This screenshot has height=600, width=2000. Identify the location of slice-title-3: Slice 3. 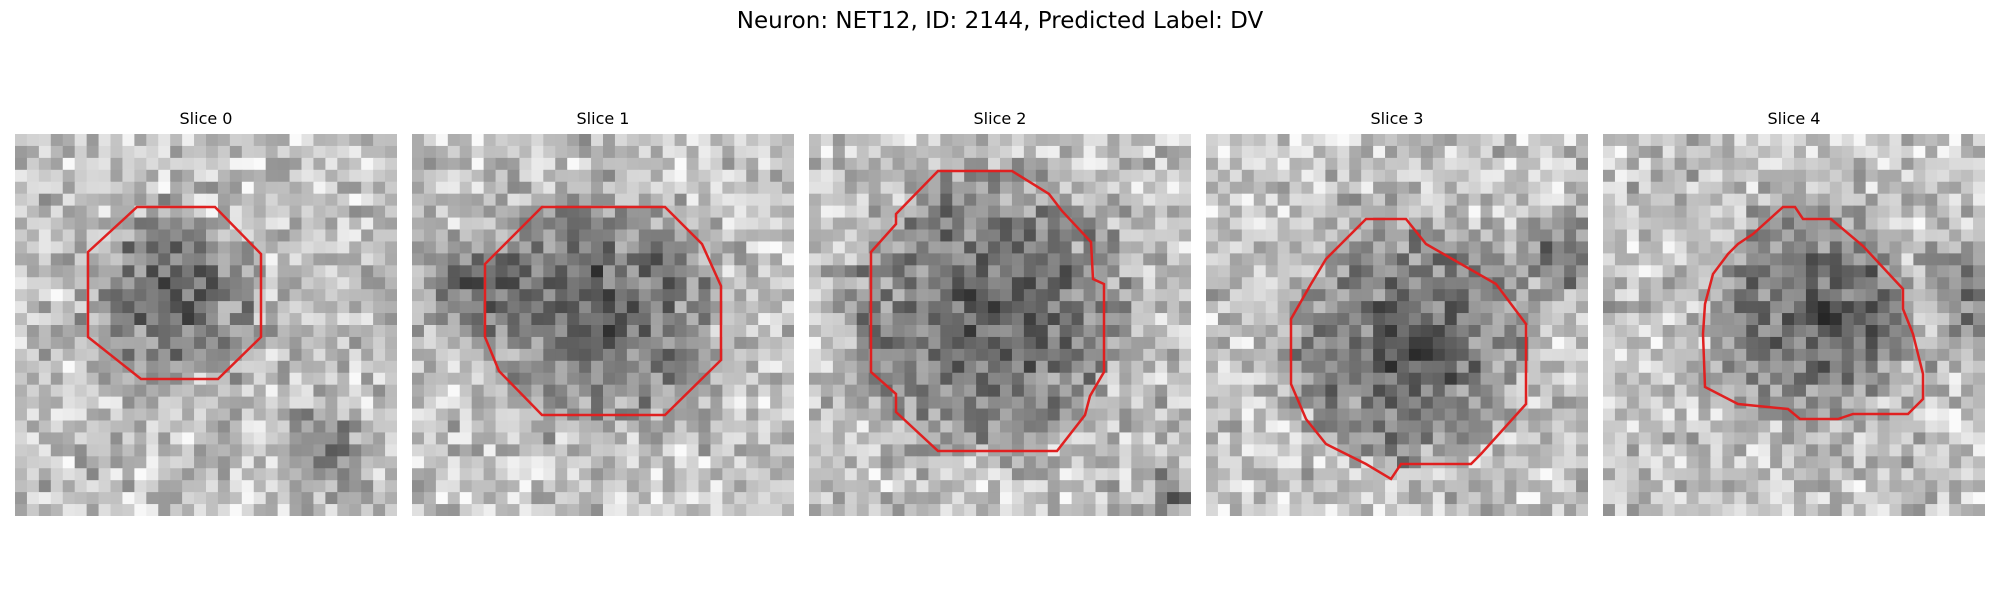
(1397, 118).